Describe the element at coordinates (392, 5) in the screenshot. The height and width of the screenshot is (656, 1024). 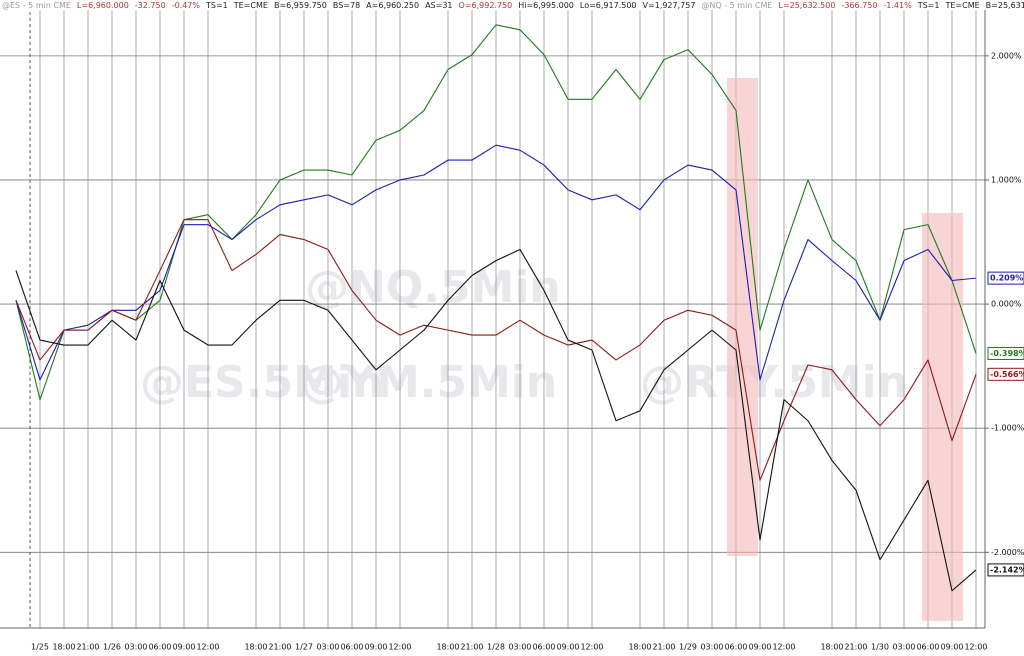
I see `header-item: A=6,960.250` at that location.